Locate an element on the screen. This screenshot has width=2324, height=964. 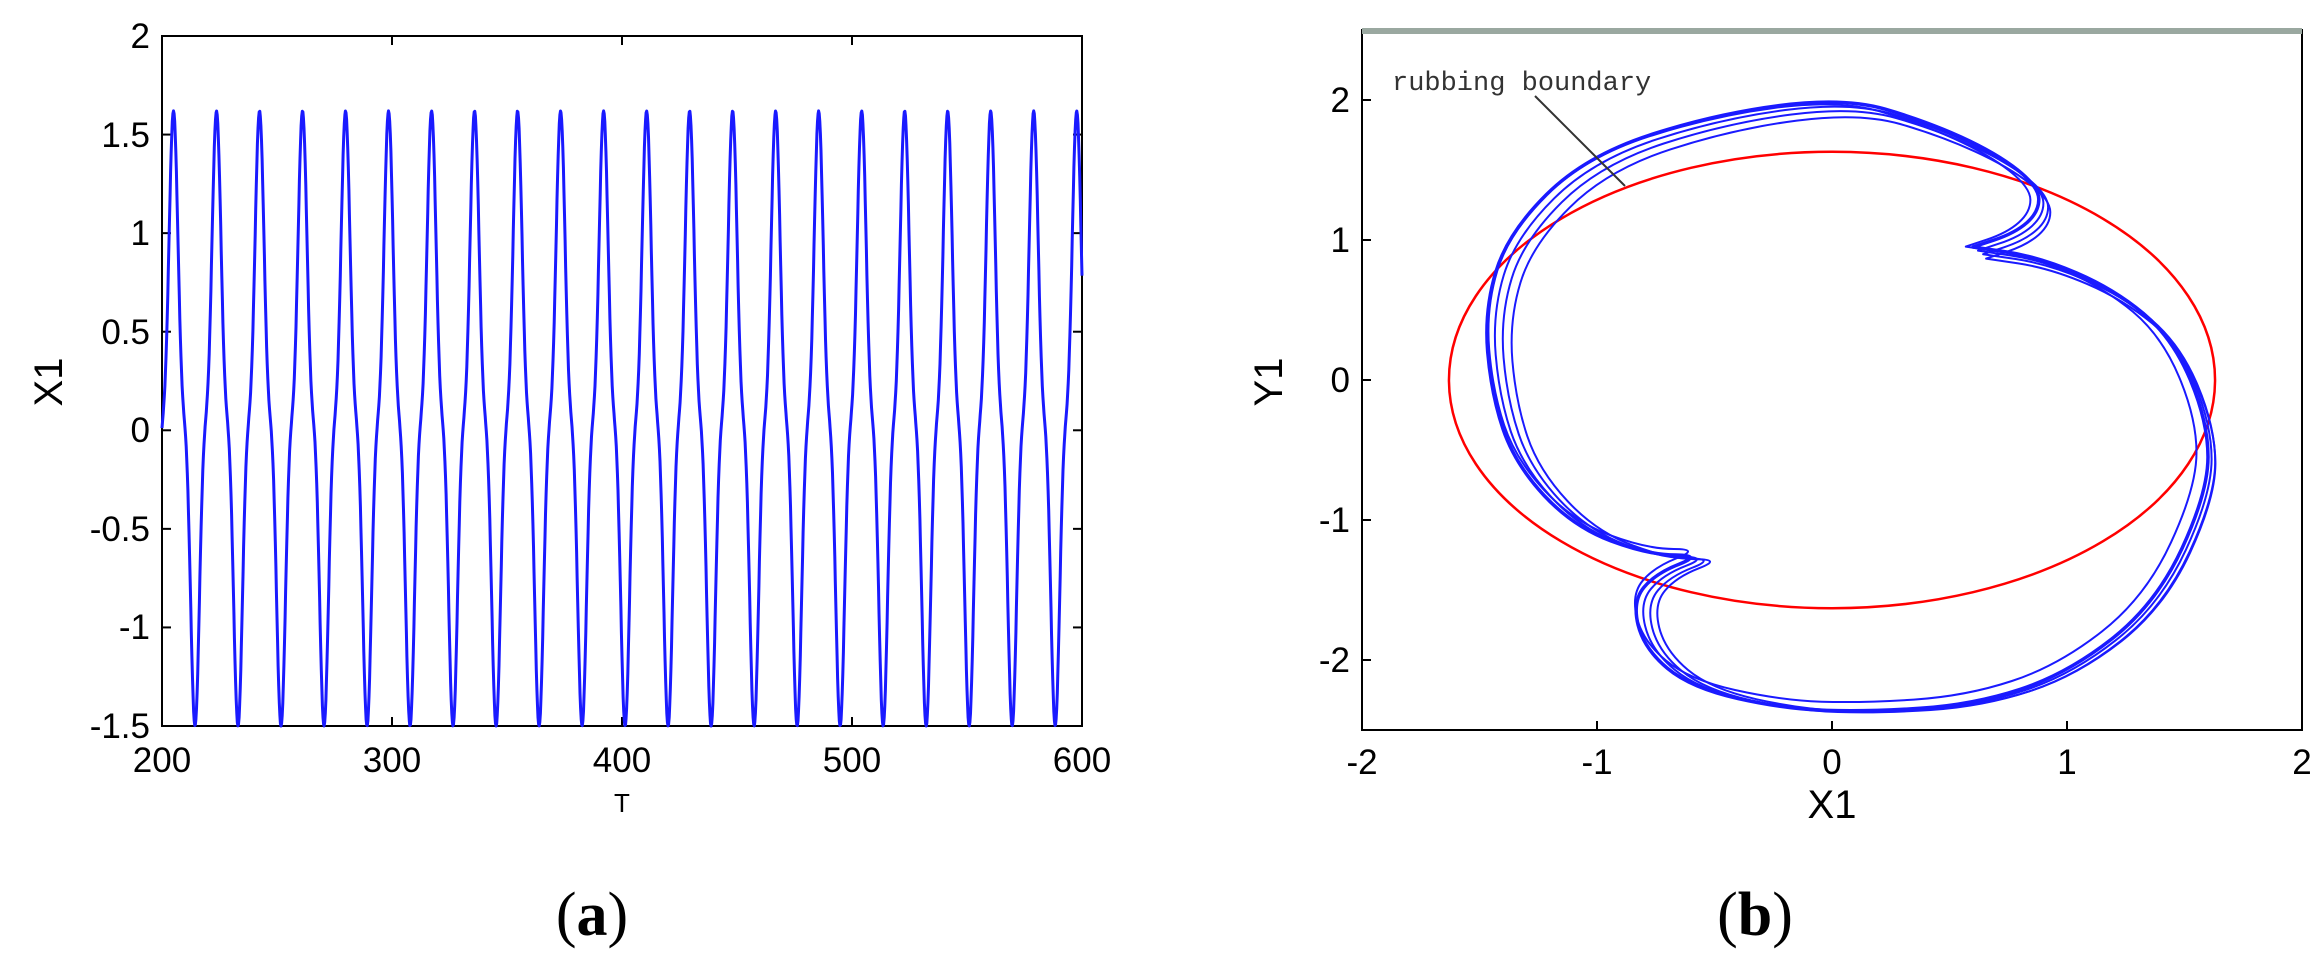
panel-a-ytick-label: 0.5 is located at coordinates (125, 332).